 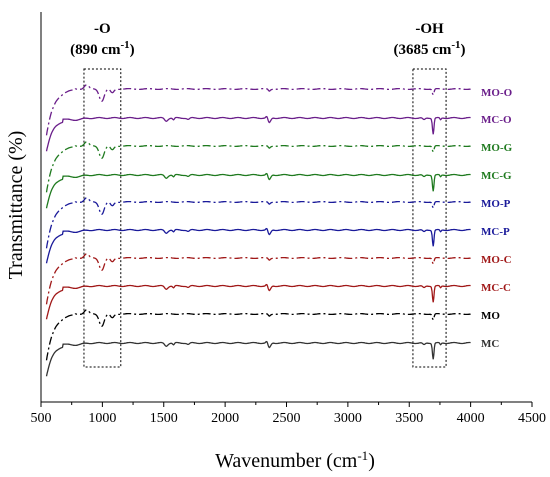 What do you see at coordinates (496, 204) in the screenshot?
I see `series-label-mo-p: MO-P` at bounding box center [496, 204].